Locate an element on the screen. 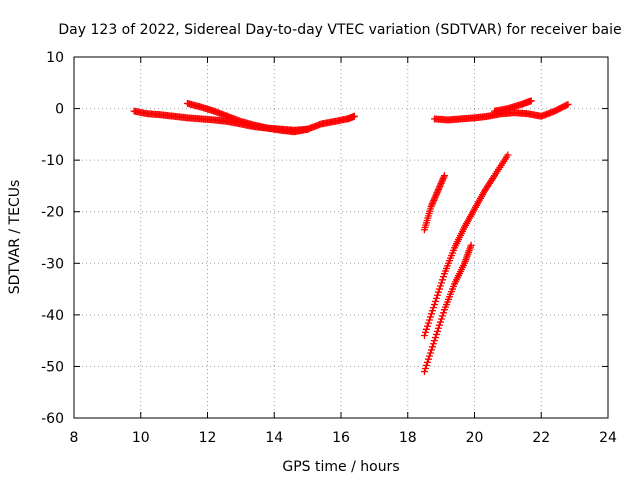 This screenshot has height=485, width=640. y-tick-label: -30 is located at coordinates (52, 264).